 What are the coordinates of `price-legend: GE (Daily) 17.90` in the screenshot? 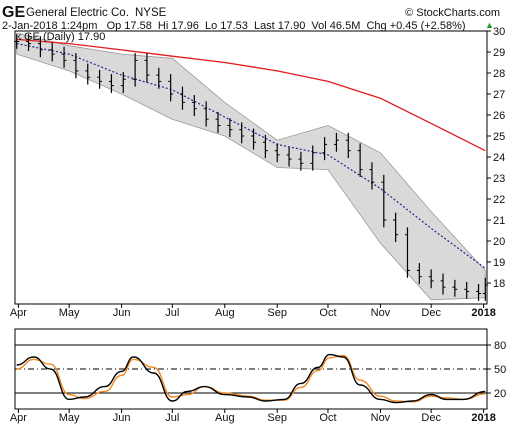 It's located at (64, 37).